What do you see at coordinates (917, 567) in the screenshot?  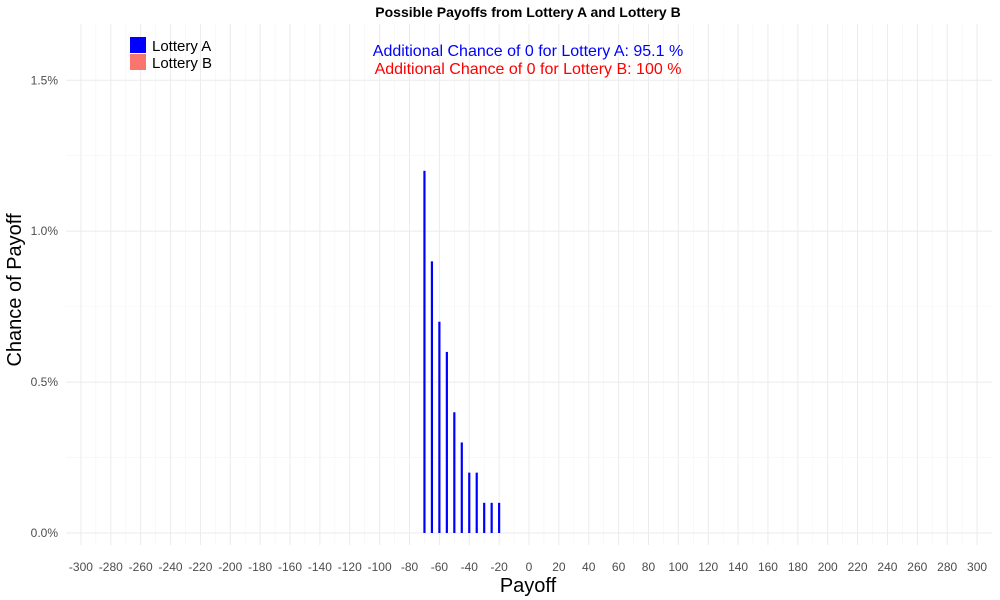 I see `x-tick-label: 260` at bounding box center [917, 567].